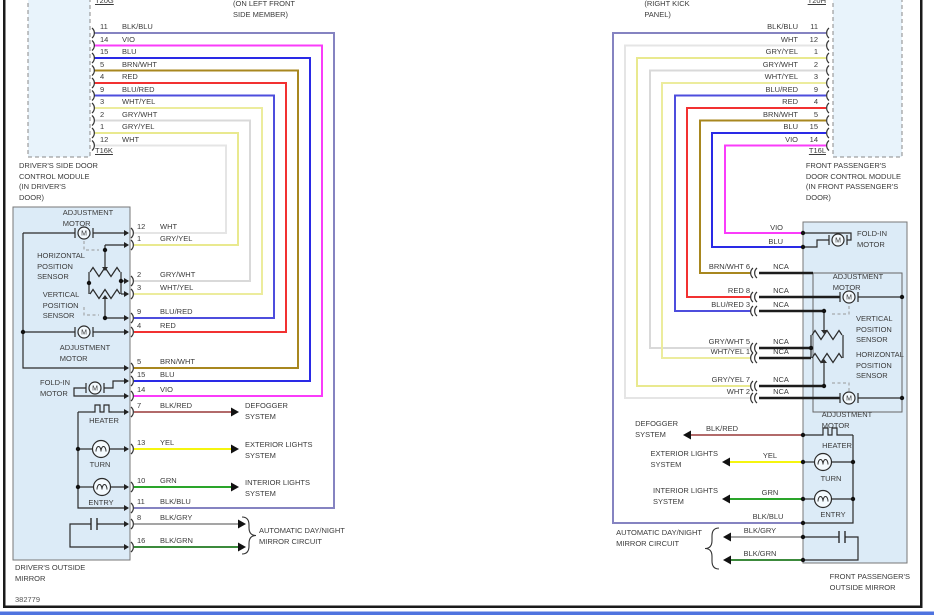  I want to click on wire-right-gry-yel, so click(731, 222).